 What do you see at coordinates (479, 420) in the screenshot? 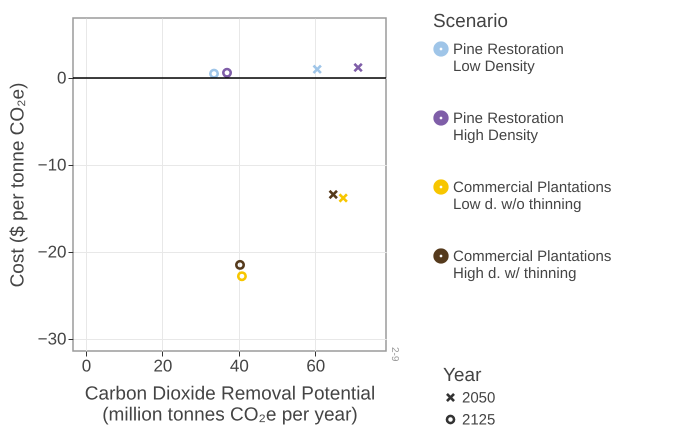
I see `legend-label: 2125` at bounding box center [479, 420].